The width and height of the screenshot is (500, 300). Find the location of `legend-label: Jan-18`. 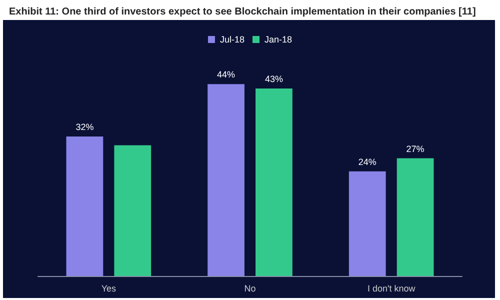

legend-label: Jan-18 is located at coordinates (278, 39).